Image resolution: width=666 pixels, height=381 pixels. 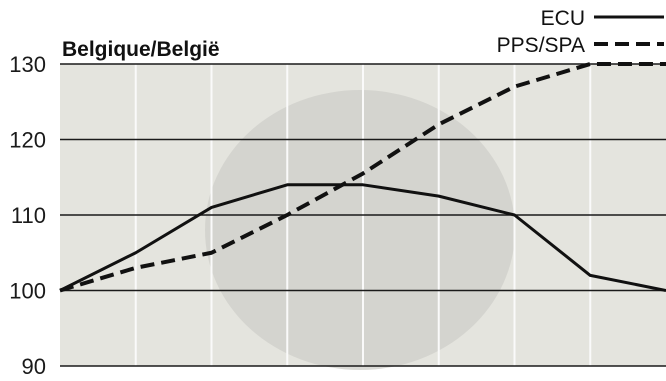 I want to click on chart-title: Belgique/België, so click(x=141, y=49).